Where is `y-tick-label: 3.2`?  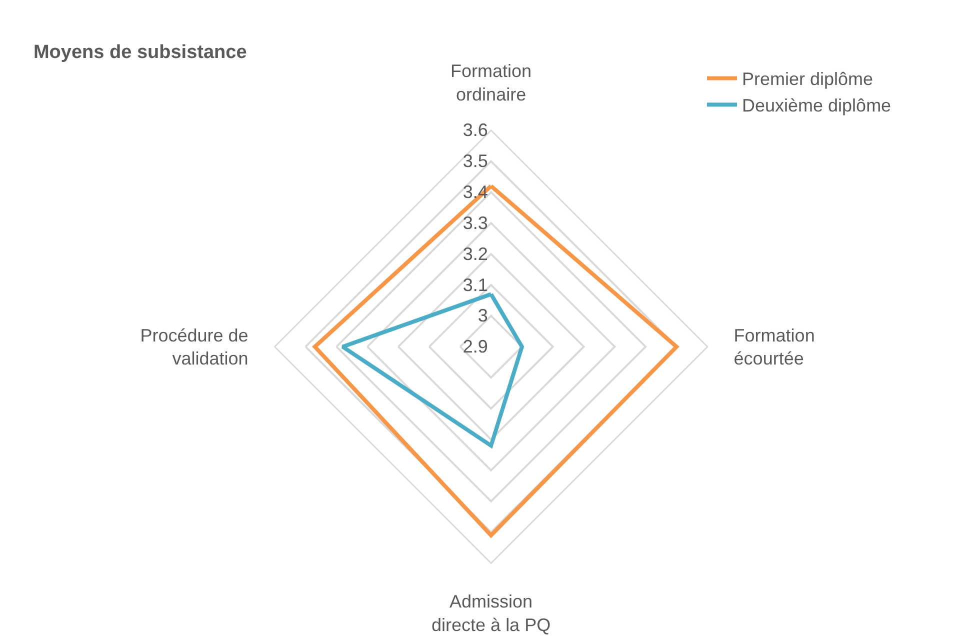 y-tick-label: 3.2 is located at coordinates (475, 254).